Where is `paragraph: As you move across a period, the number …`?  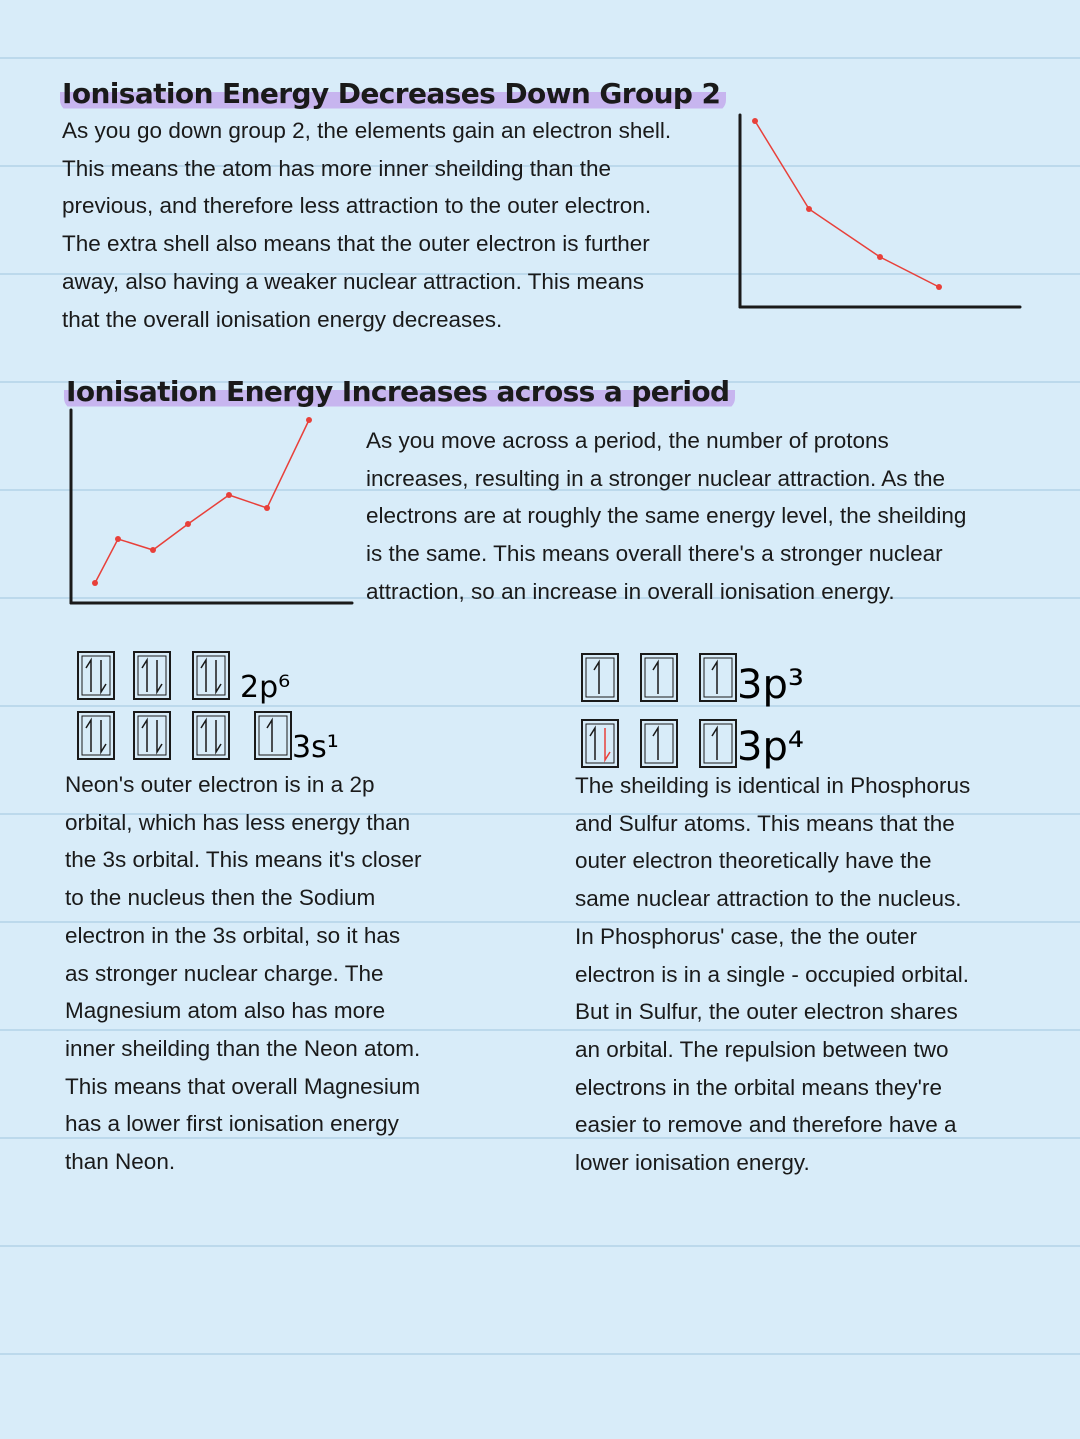 paragraph: As you move across a period, the number … is located at coordinates (666, 516).